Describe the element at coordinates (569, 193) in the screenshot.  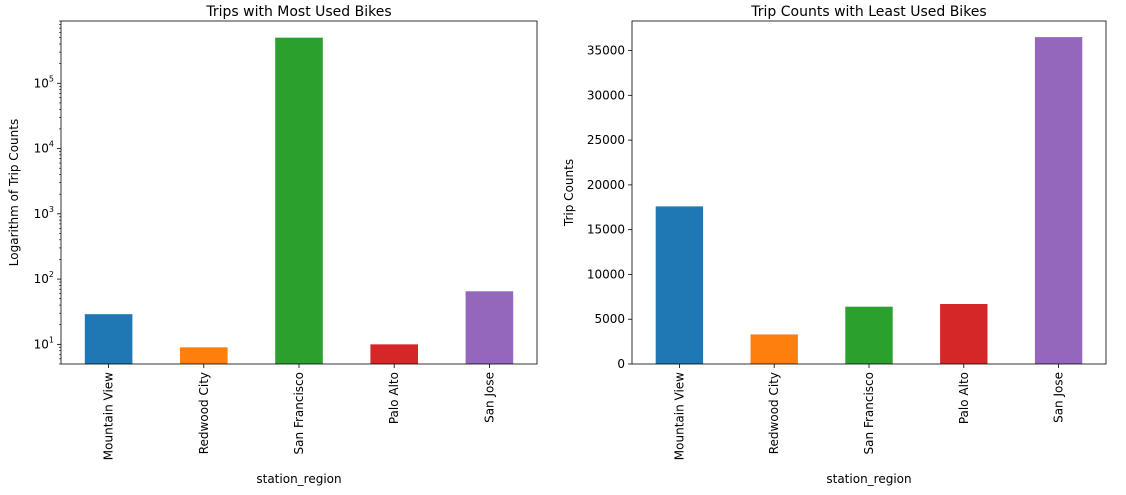
I see `y-axis-label: Trip Counts` at that location.